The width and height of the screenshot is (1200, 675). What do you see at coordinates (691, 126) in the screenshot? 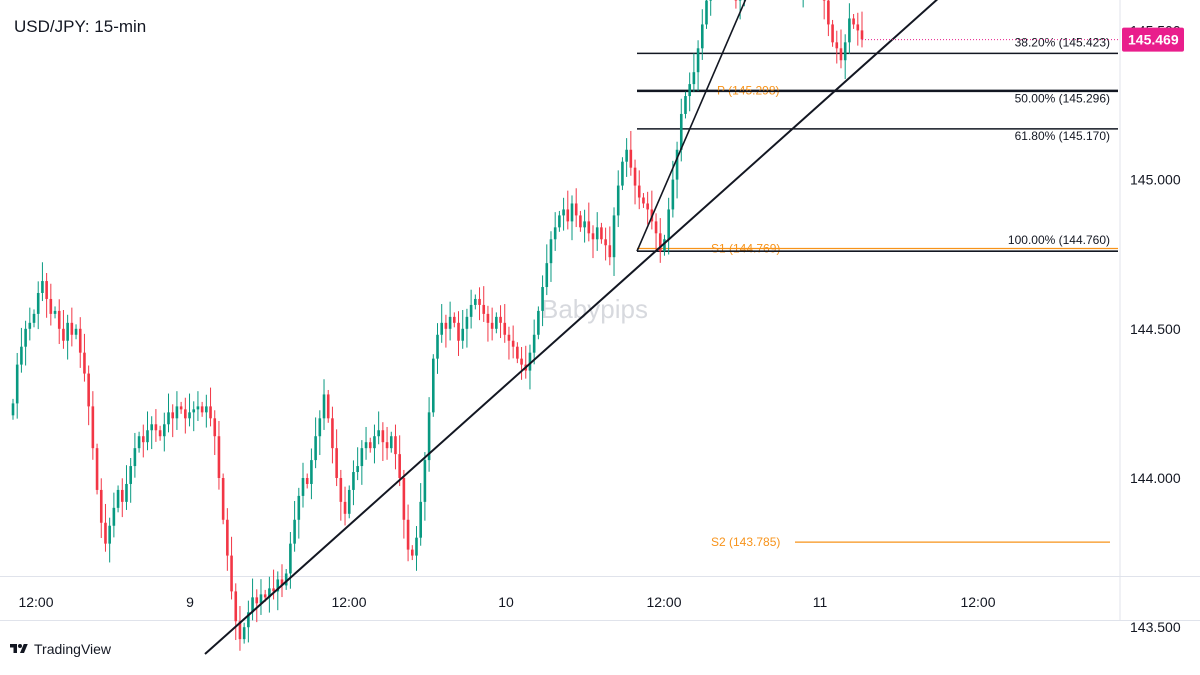
I see `fib-diagonal-line` at bounding box center [691, 126].